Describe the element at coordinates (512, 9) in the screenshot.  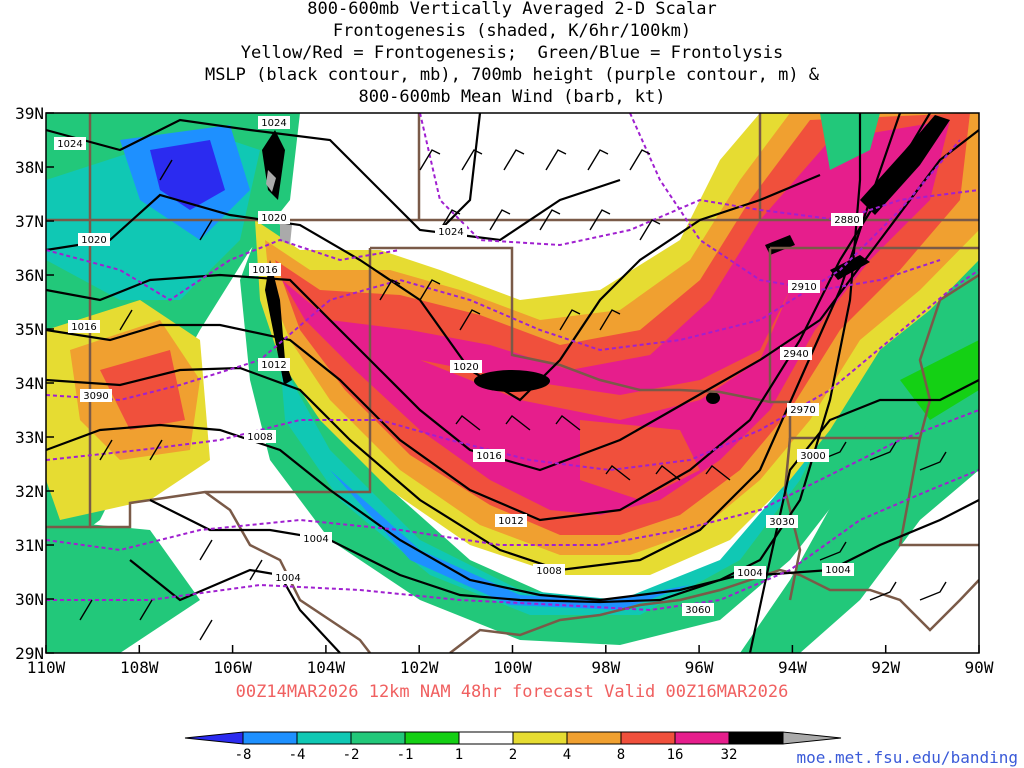
I see `title-line-1: 800-600mb Vertically Averaged 2-D Scalar` at that location.